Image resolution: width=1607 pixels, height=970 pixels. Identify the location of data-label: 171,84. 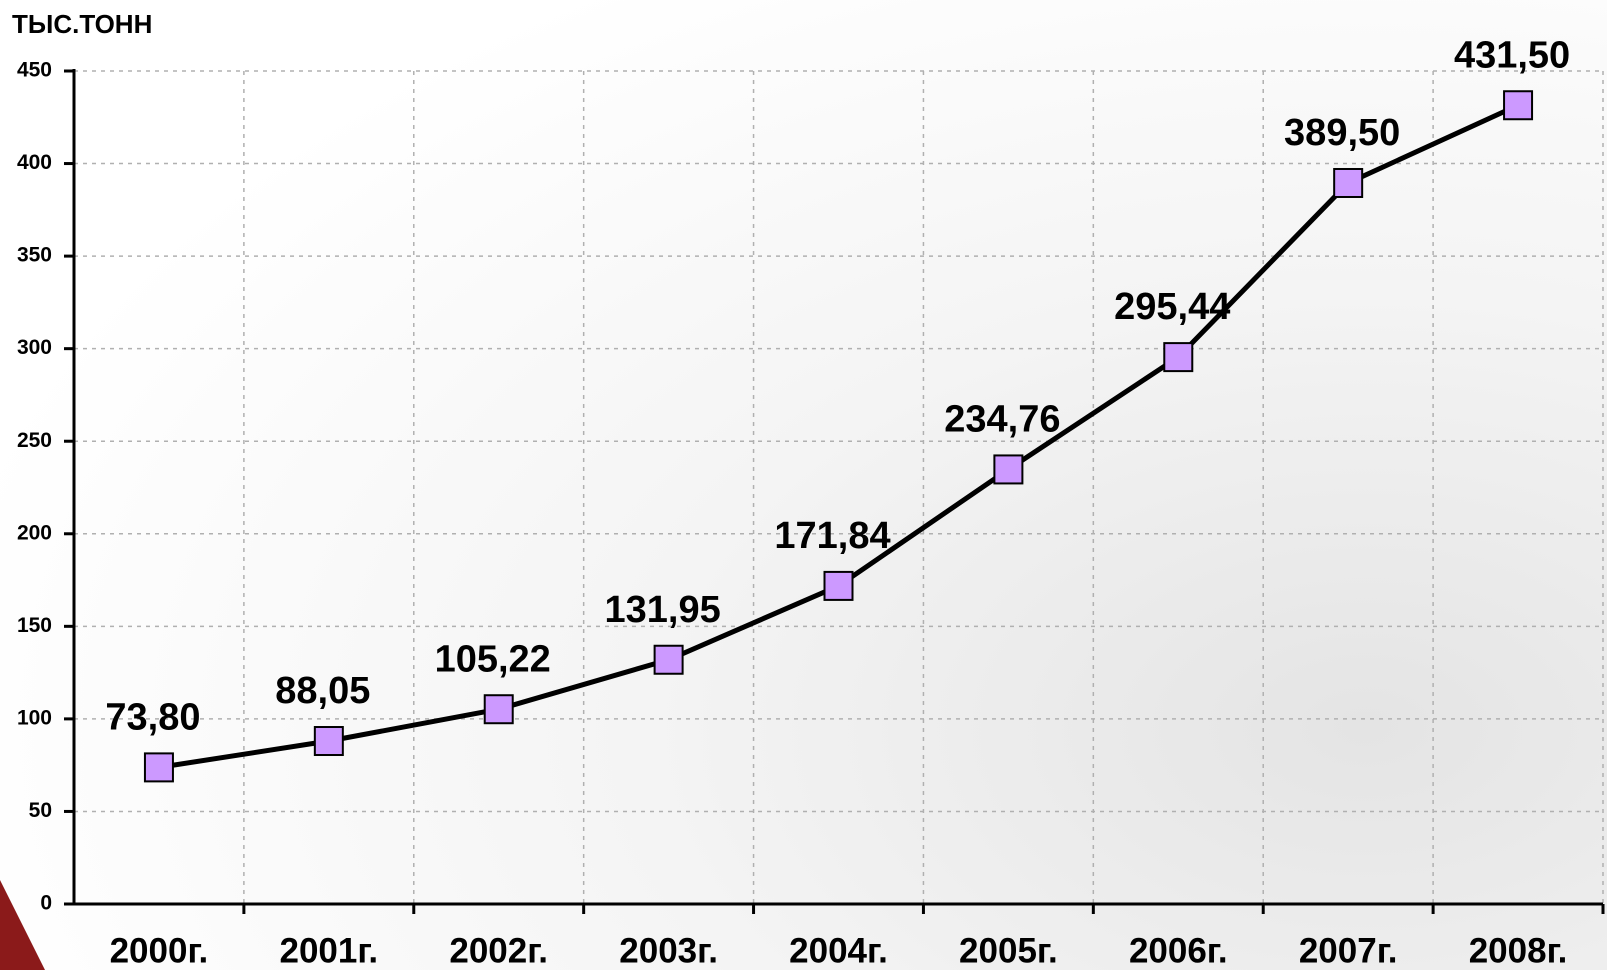
(832, 536).